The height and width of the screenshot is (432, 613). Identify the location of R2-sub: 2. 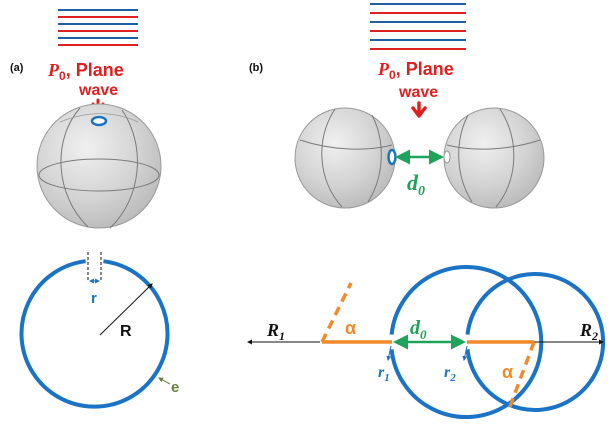
(594, 336).